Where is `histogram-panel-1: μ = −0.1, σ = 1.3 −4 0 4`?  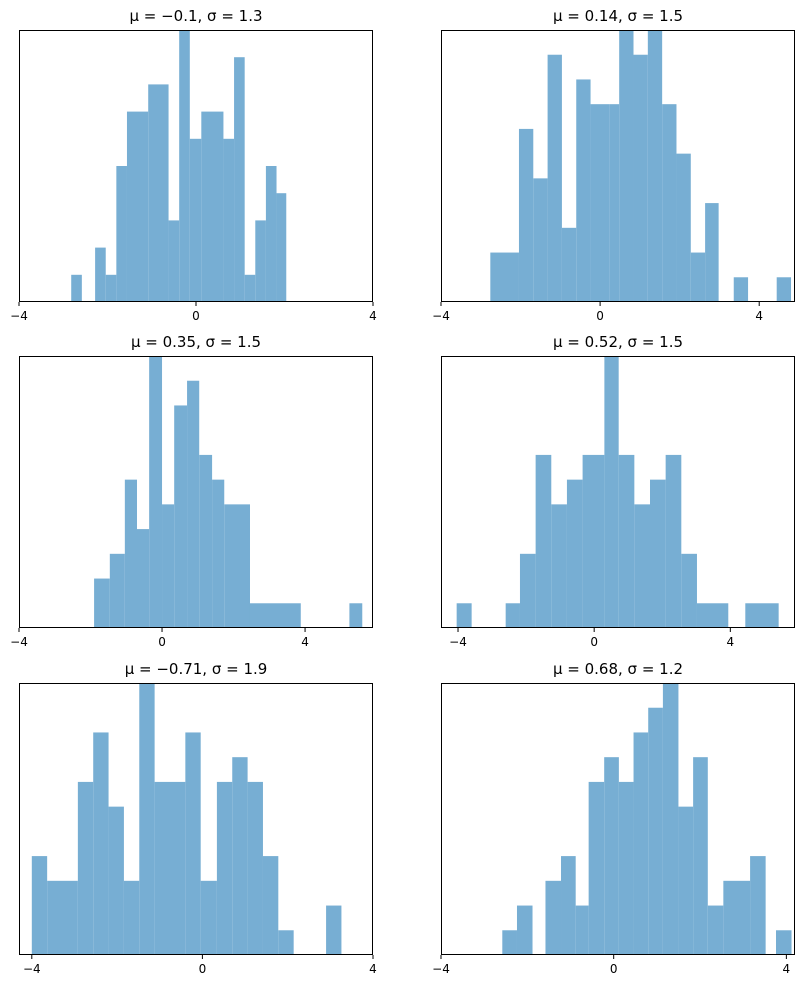 histogram-panel-1: μ = −0.1, σ = 1.3 −4 0 4 is located at coordinates (193, 165).